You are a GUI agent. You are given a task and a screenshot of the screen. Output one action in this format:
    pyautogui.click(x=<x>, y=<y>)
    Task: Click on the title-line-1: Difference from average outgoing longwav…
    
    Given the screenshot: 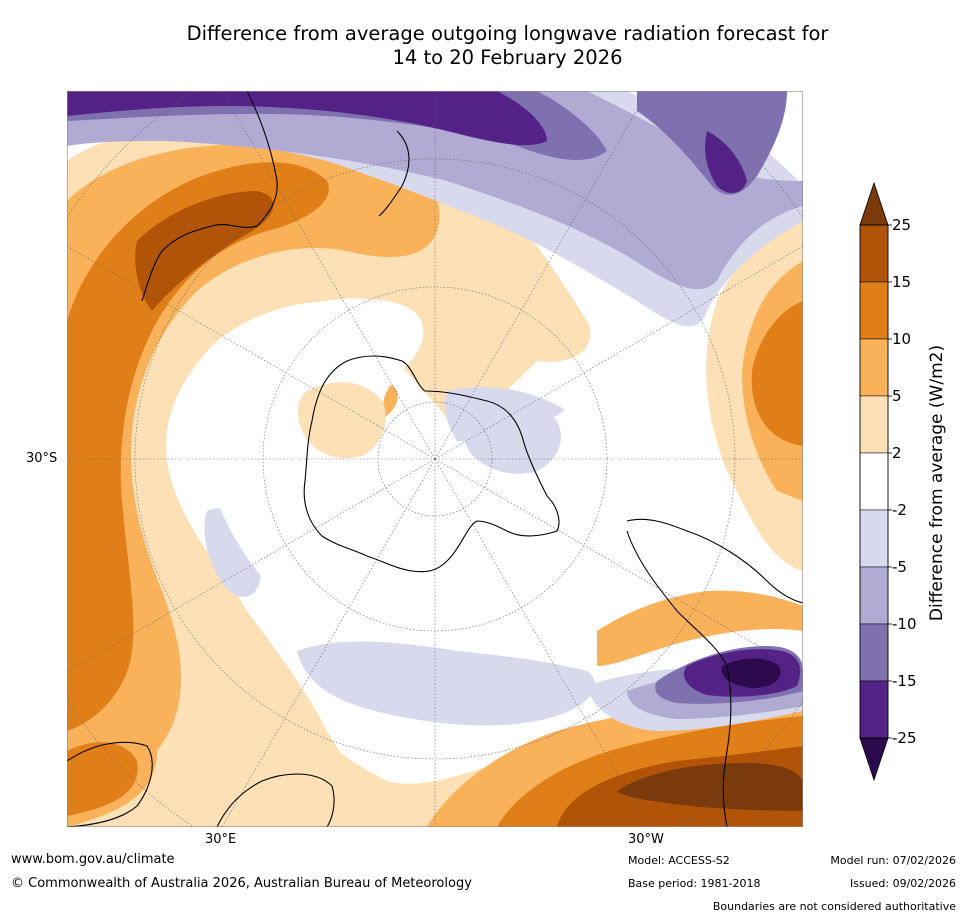 What is the action you would take?
    pyautogui.click(x=507, y=33)
    